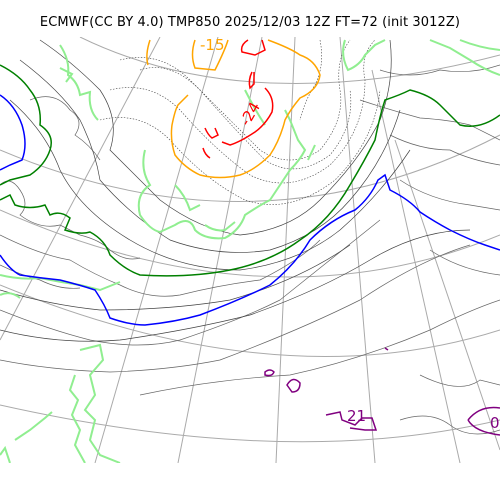  What do you see at coordinates (356, 416) in the screenshot?
I see `label-plus-21: 21` at bounding box center [356, 416].